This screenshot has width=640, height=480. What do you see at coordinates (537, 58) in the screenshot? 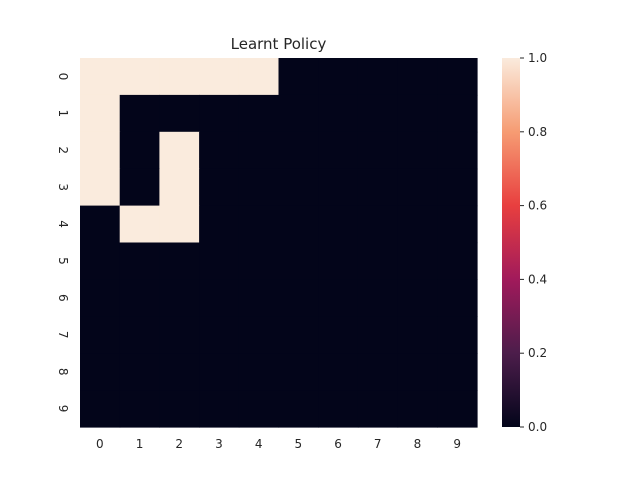
I see `colorbar-tick-label: 1.0` at bounding box center [537, 58].